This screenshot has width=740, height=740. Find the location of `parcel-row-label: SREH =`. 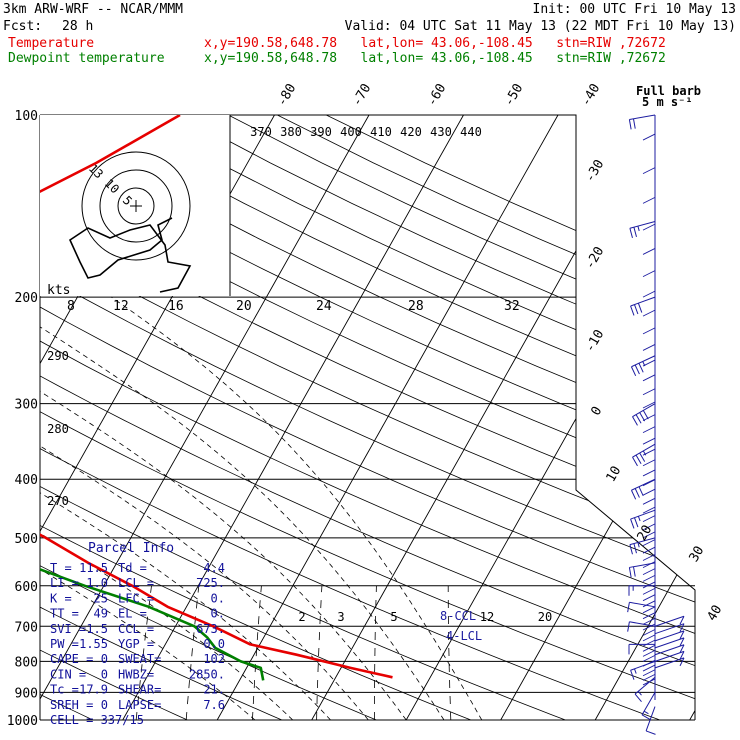

parcel-row-label: SREH = is located at coordinates (71, 705).